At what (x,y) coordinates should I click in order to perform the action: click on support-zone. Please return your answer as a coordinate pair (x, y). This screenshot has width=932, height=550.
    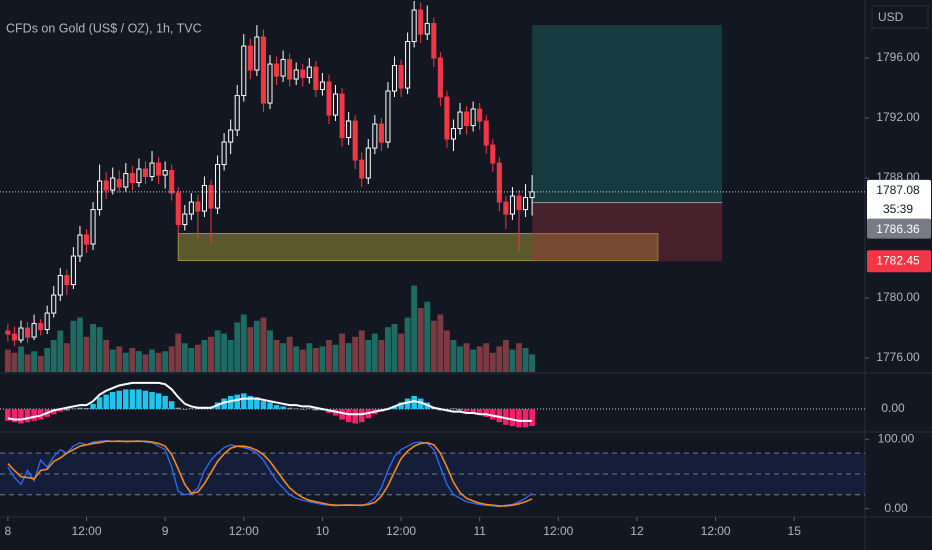
    Looking at the image, I should click on (418, 247).